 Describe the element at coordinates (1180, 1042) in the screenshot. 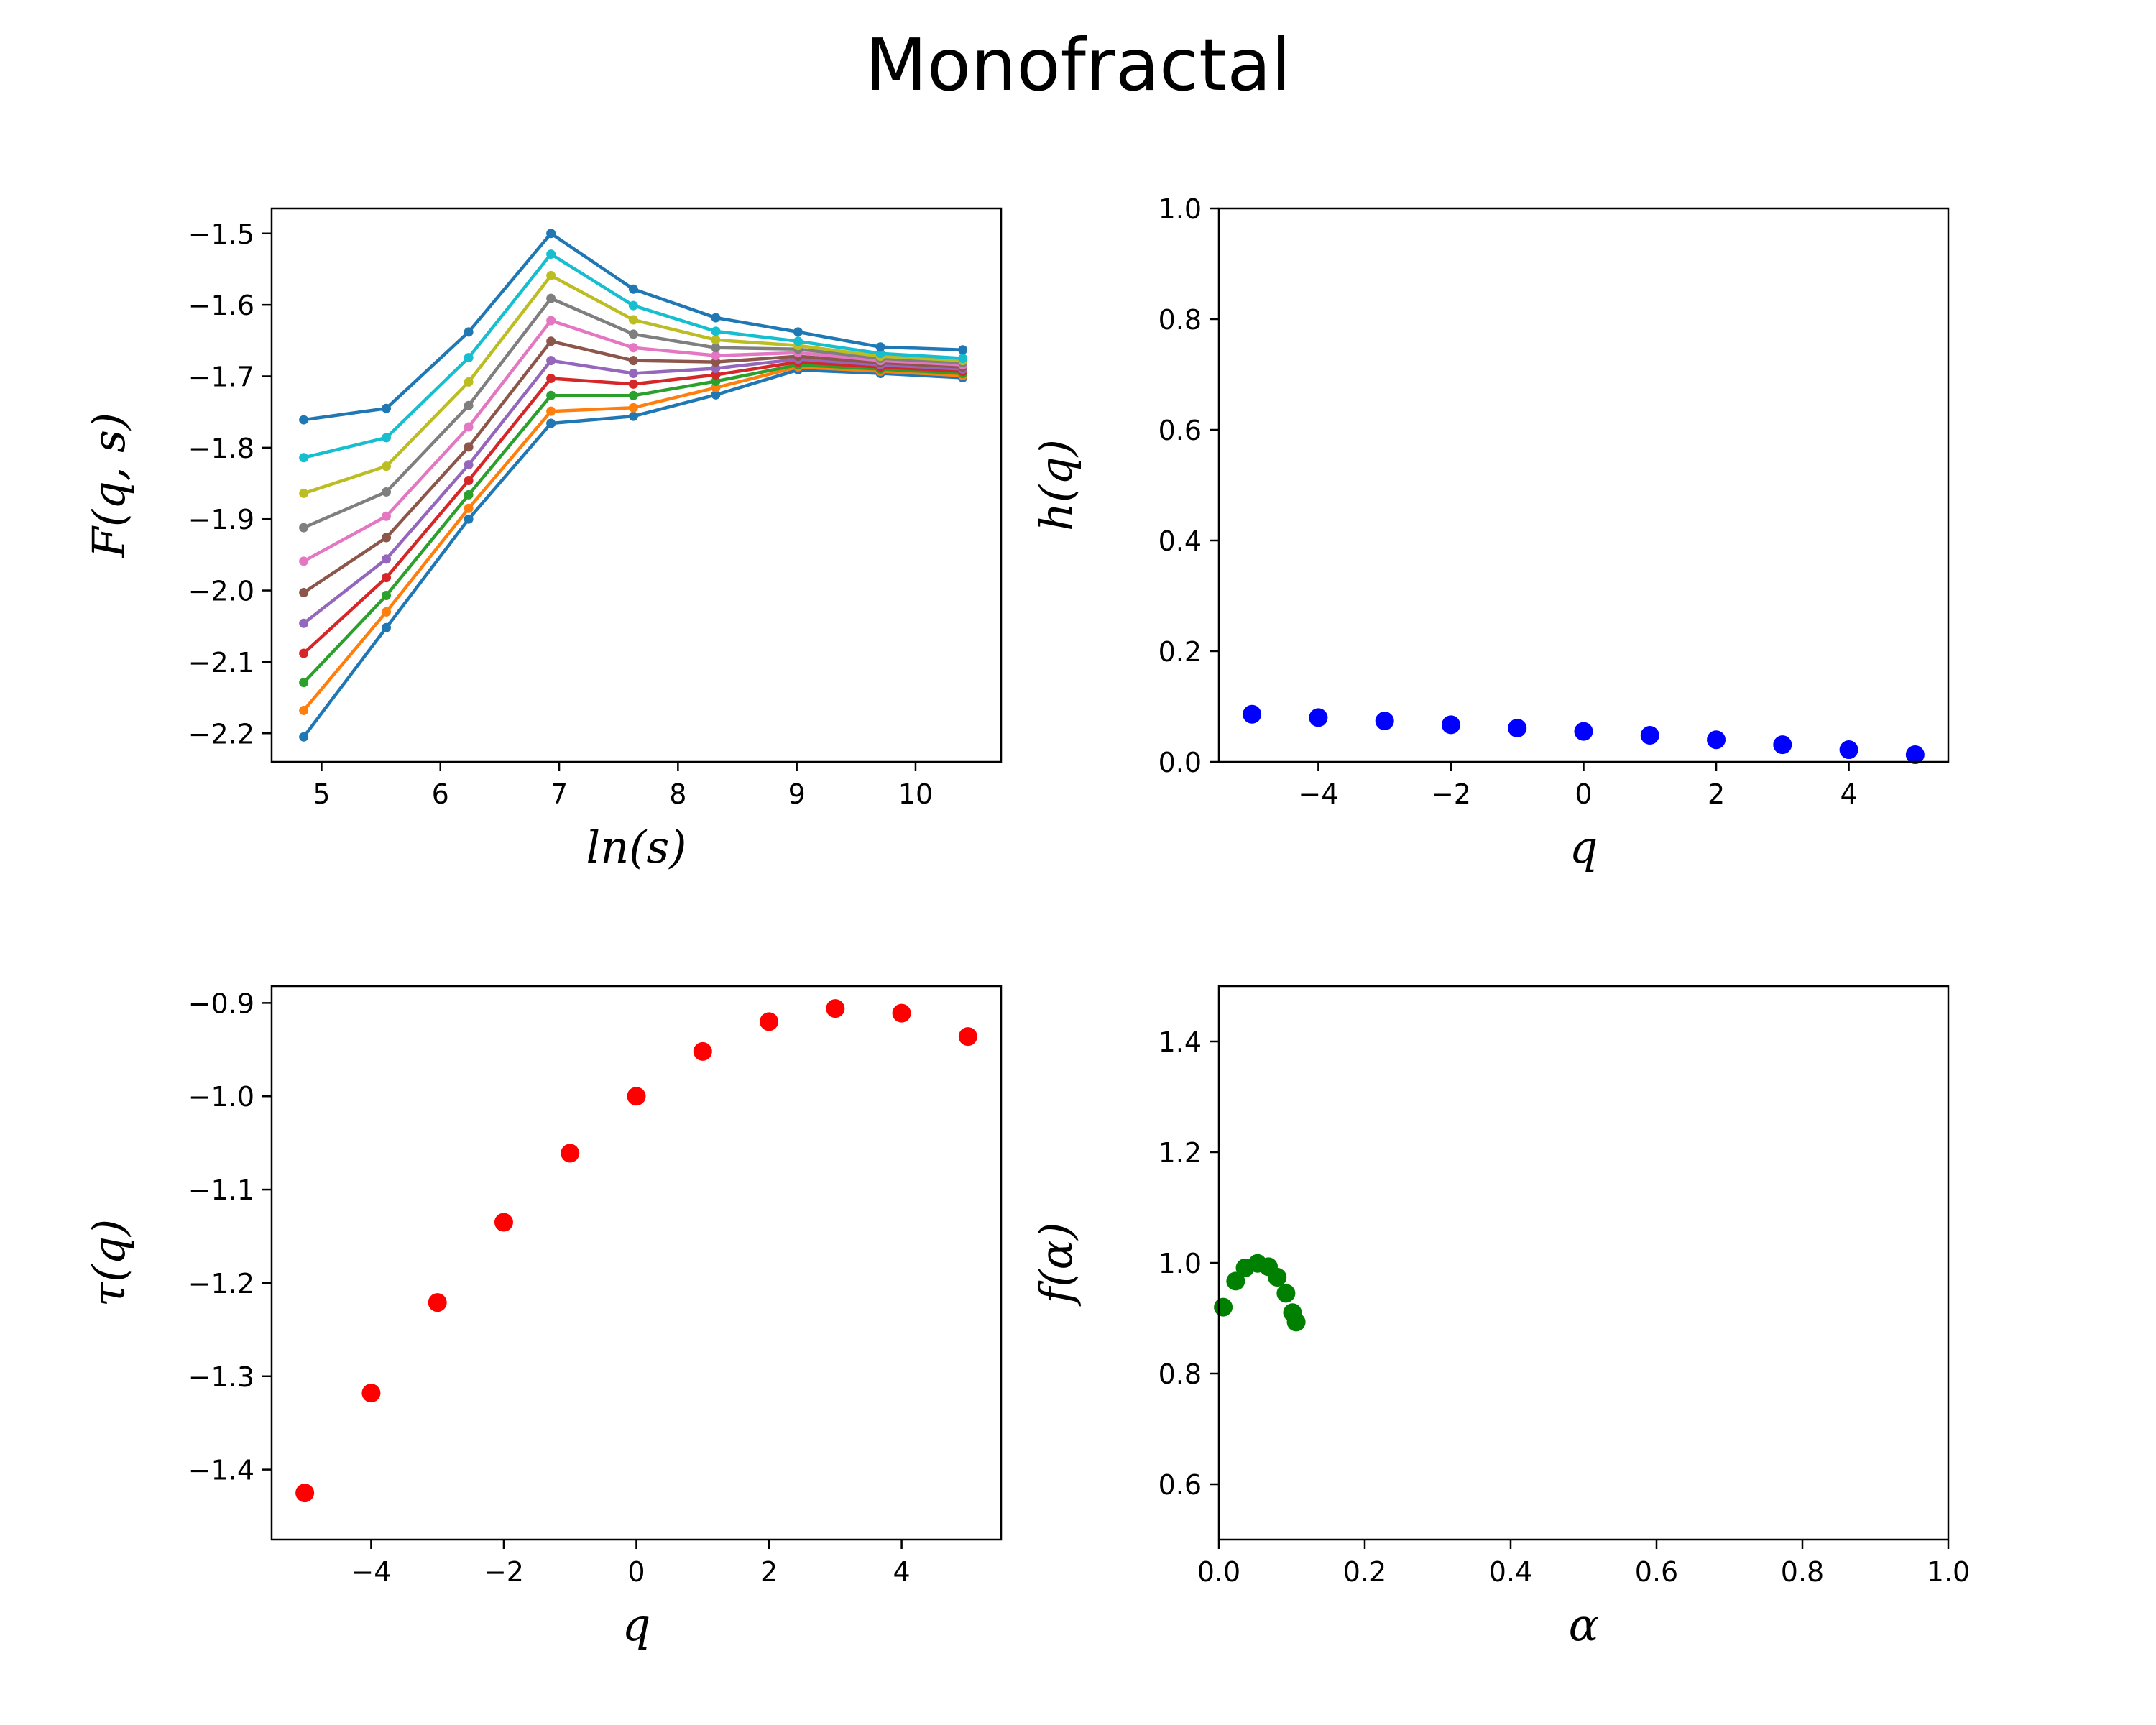

I see `y-tick-label-falpha-4: 1.4` at that location.